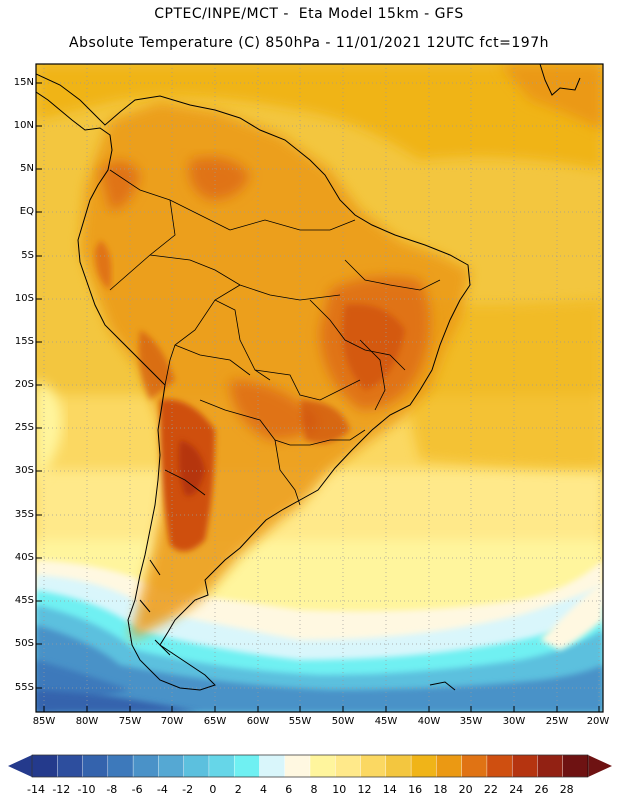  What do you see at coordinates (27, 168) in the screenshot?
I see `lat-label: 5N` at bounding box center [27, 168].